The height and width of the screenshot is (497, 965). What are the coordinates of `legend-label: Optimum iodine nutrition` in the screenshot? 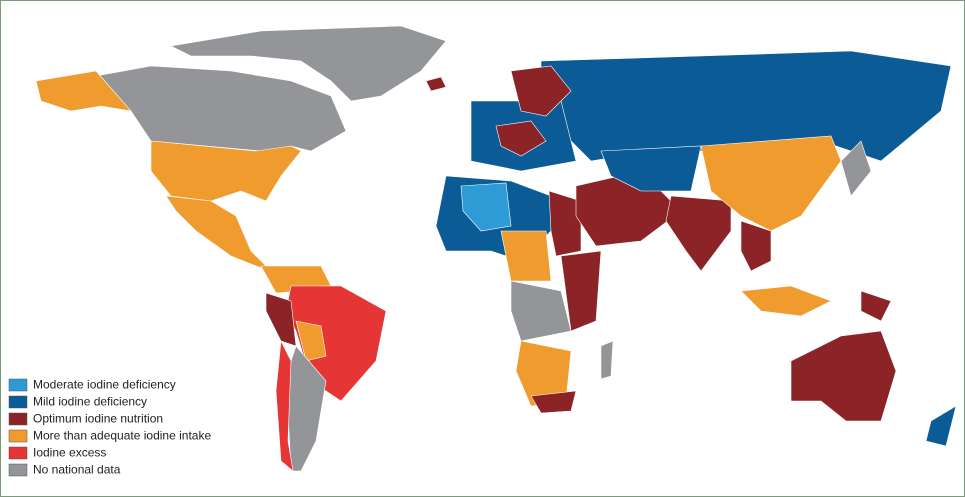 It's located at (98, 419).